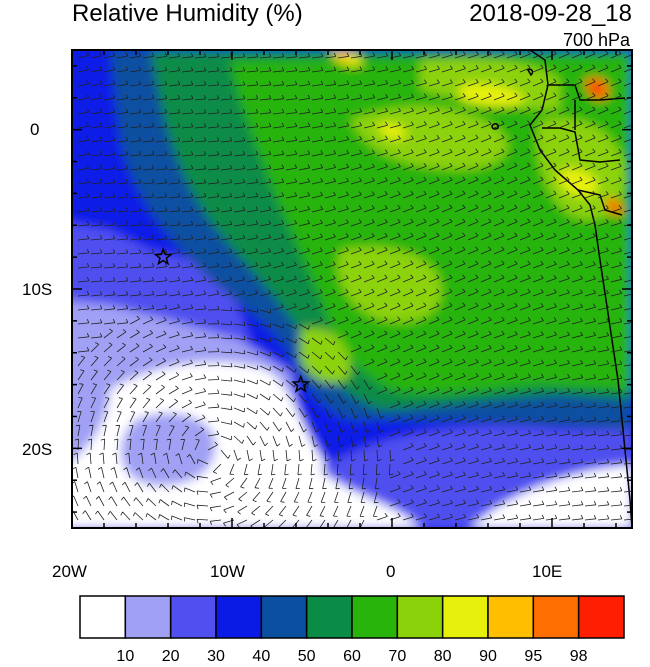  I want to click on colorbar-label: 95, so click(533, 656).